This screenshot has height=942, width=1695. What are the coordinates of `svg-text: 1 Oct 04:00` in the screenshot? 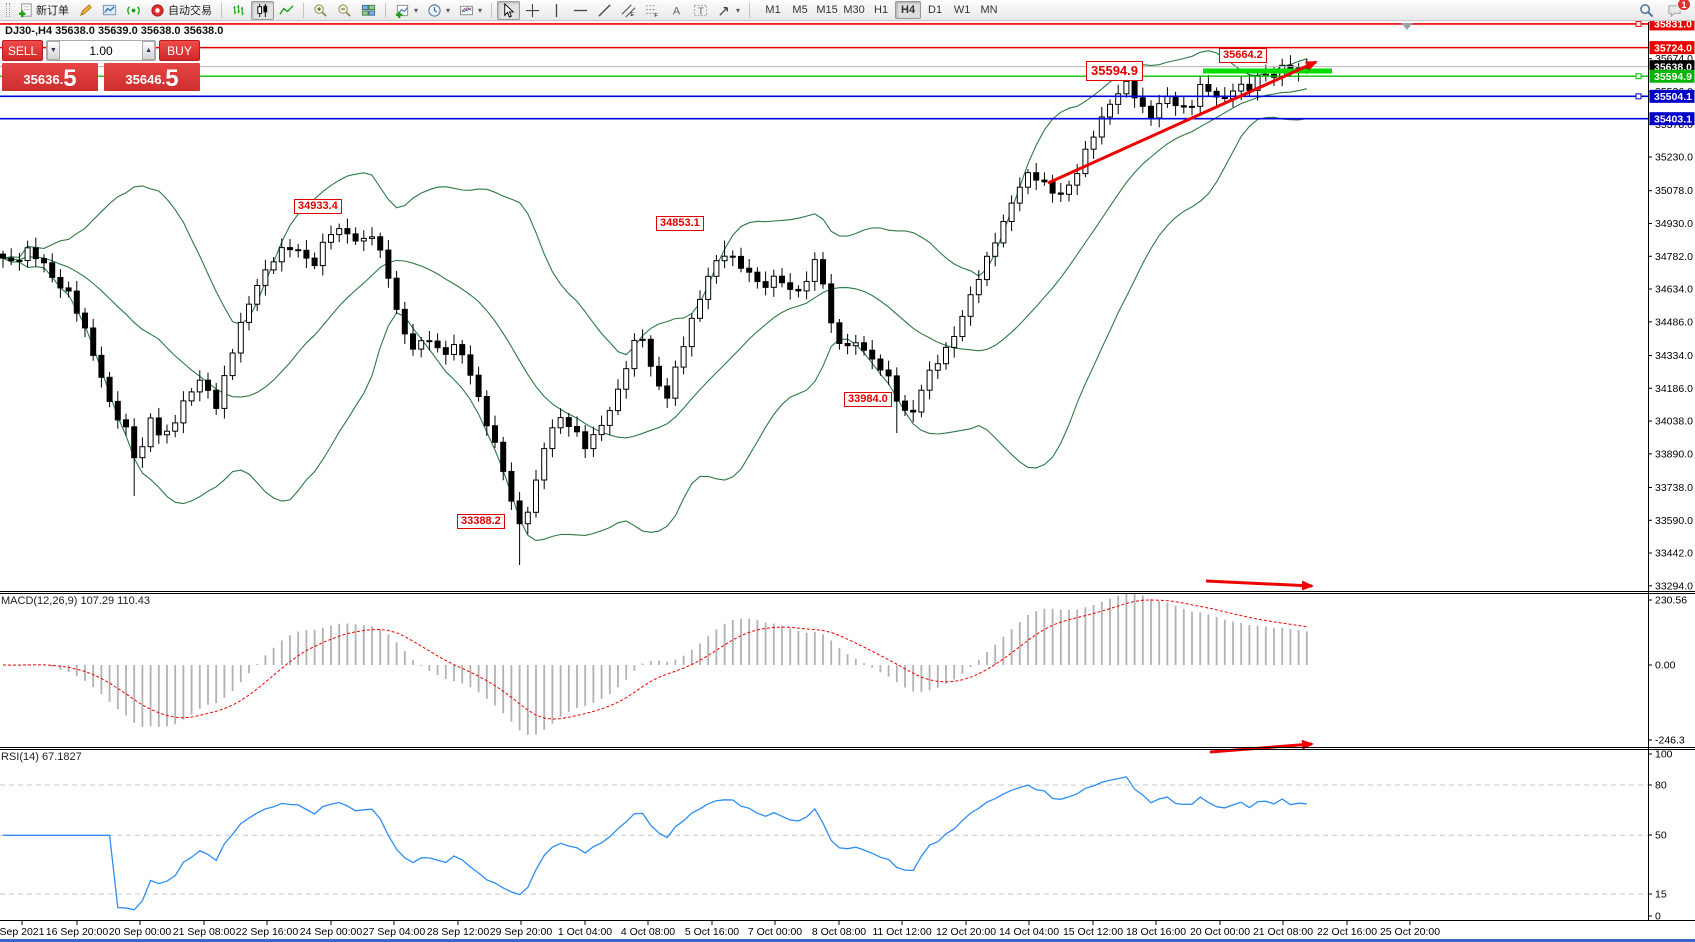 It's located at (585, 932).